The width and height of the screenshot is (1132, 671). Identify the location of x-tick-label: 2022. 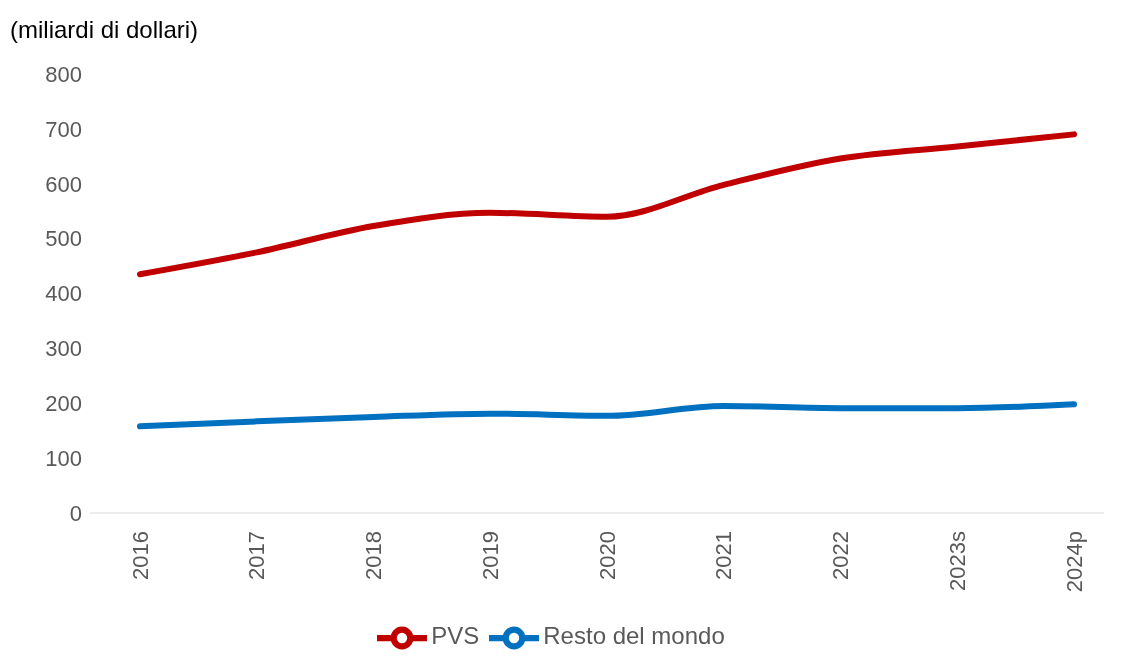
(840, 555).